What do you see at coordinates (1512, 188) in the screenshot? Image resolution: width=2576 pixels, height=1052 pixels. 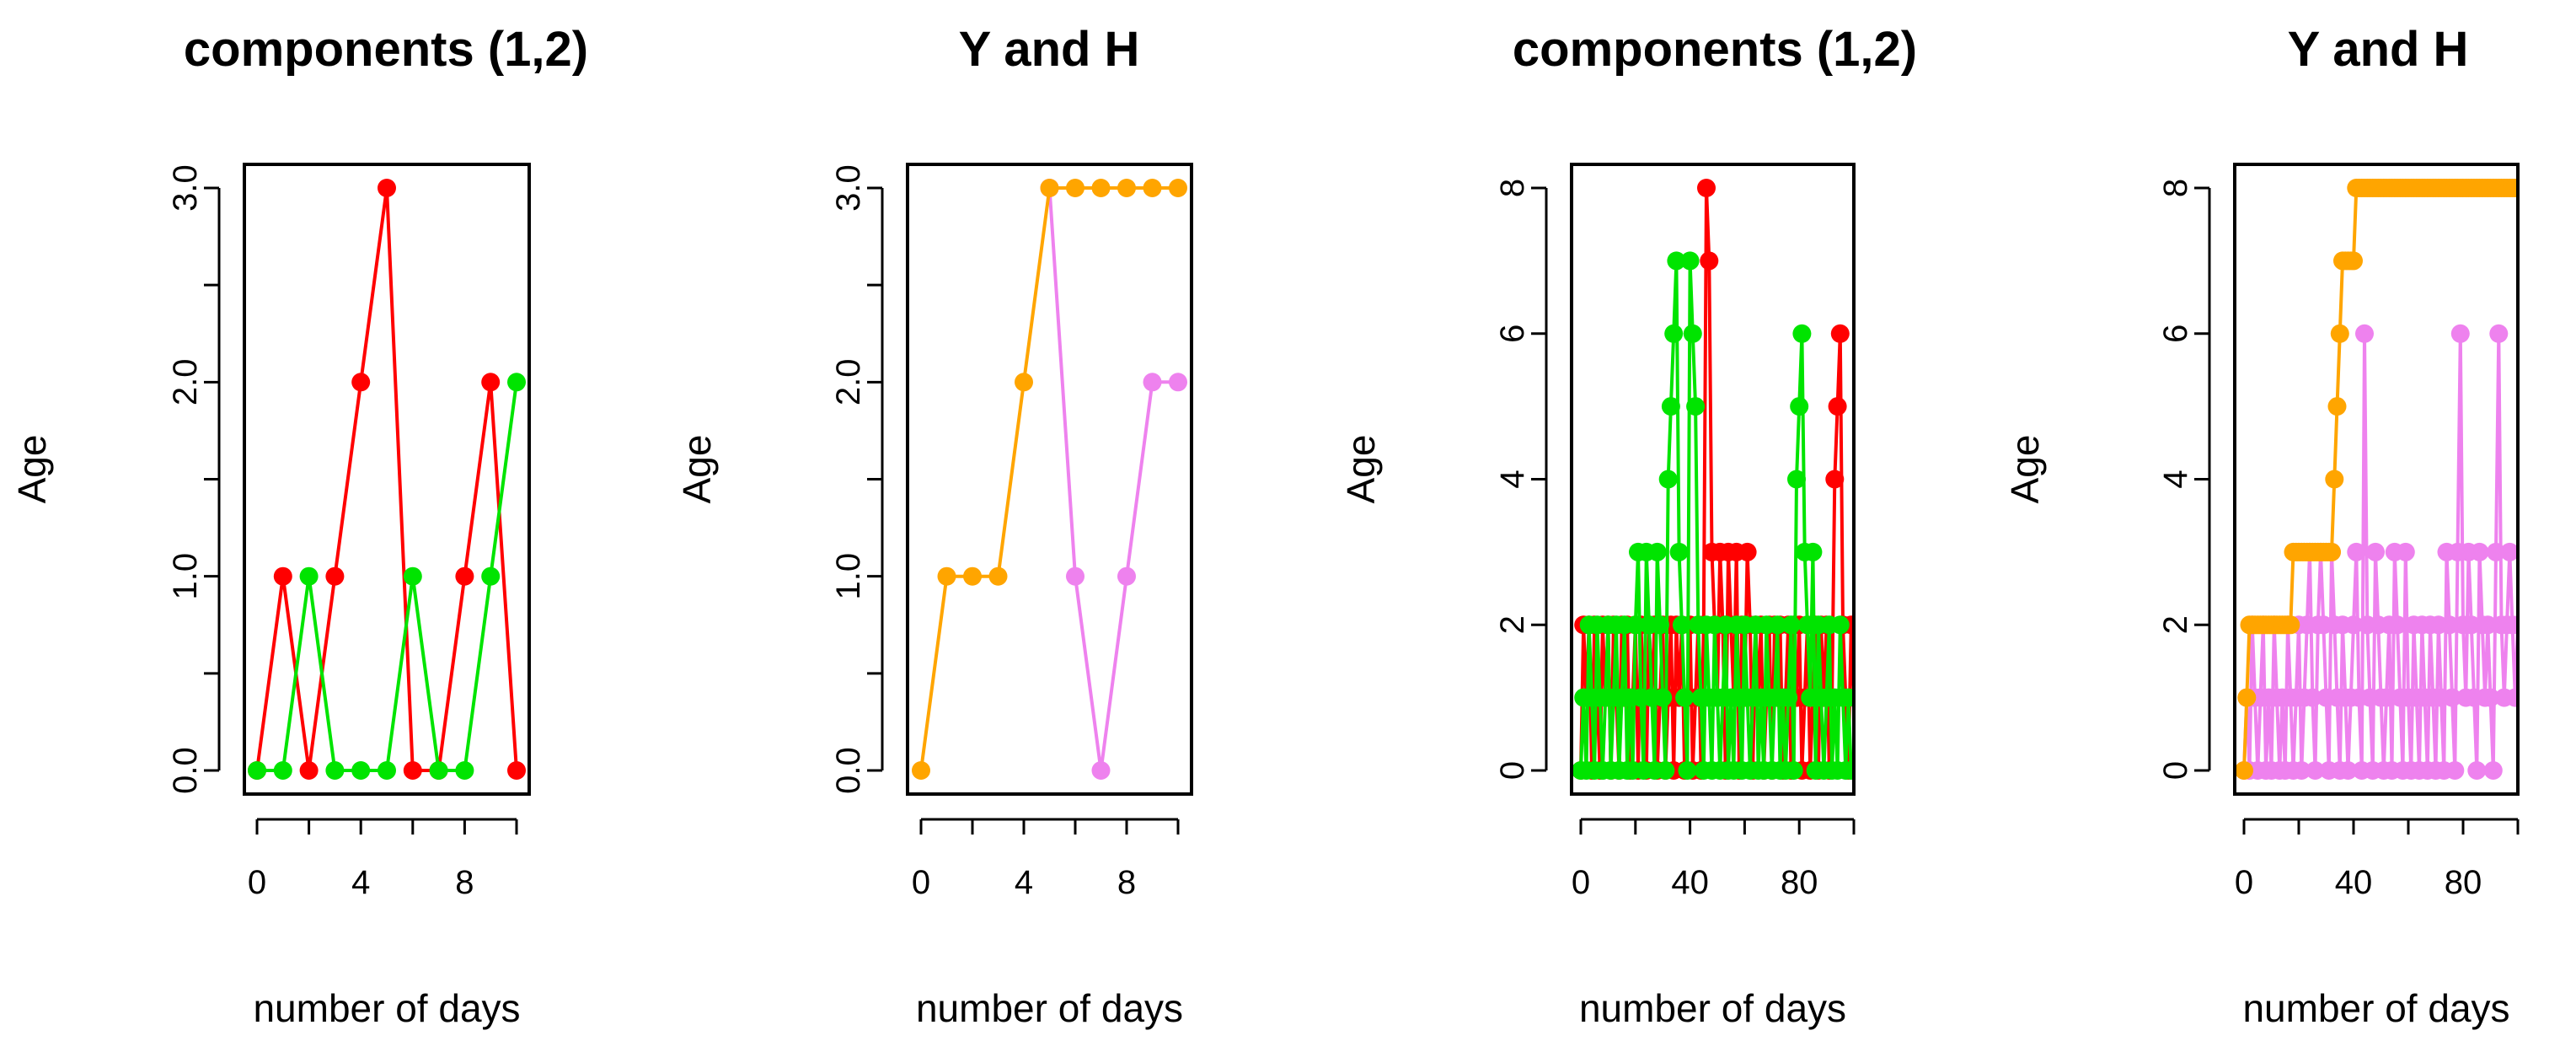 I see `y-tick-label: 8` at bounding box center [1512, 188].